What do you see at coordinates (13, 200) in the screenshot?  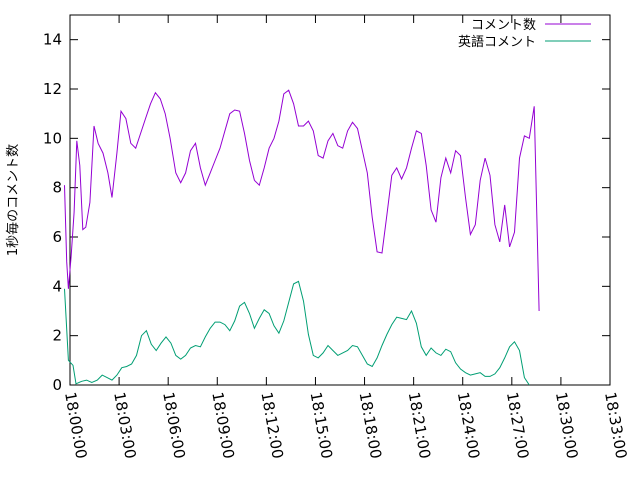 I see `y-axis-label: 1秒毎のコメント数` at bounding box center [13, 200].